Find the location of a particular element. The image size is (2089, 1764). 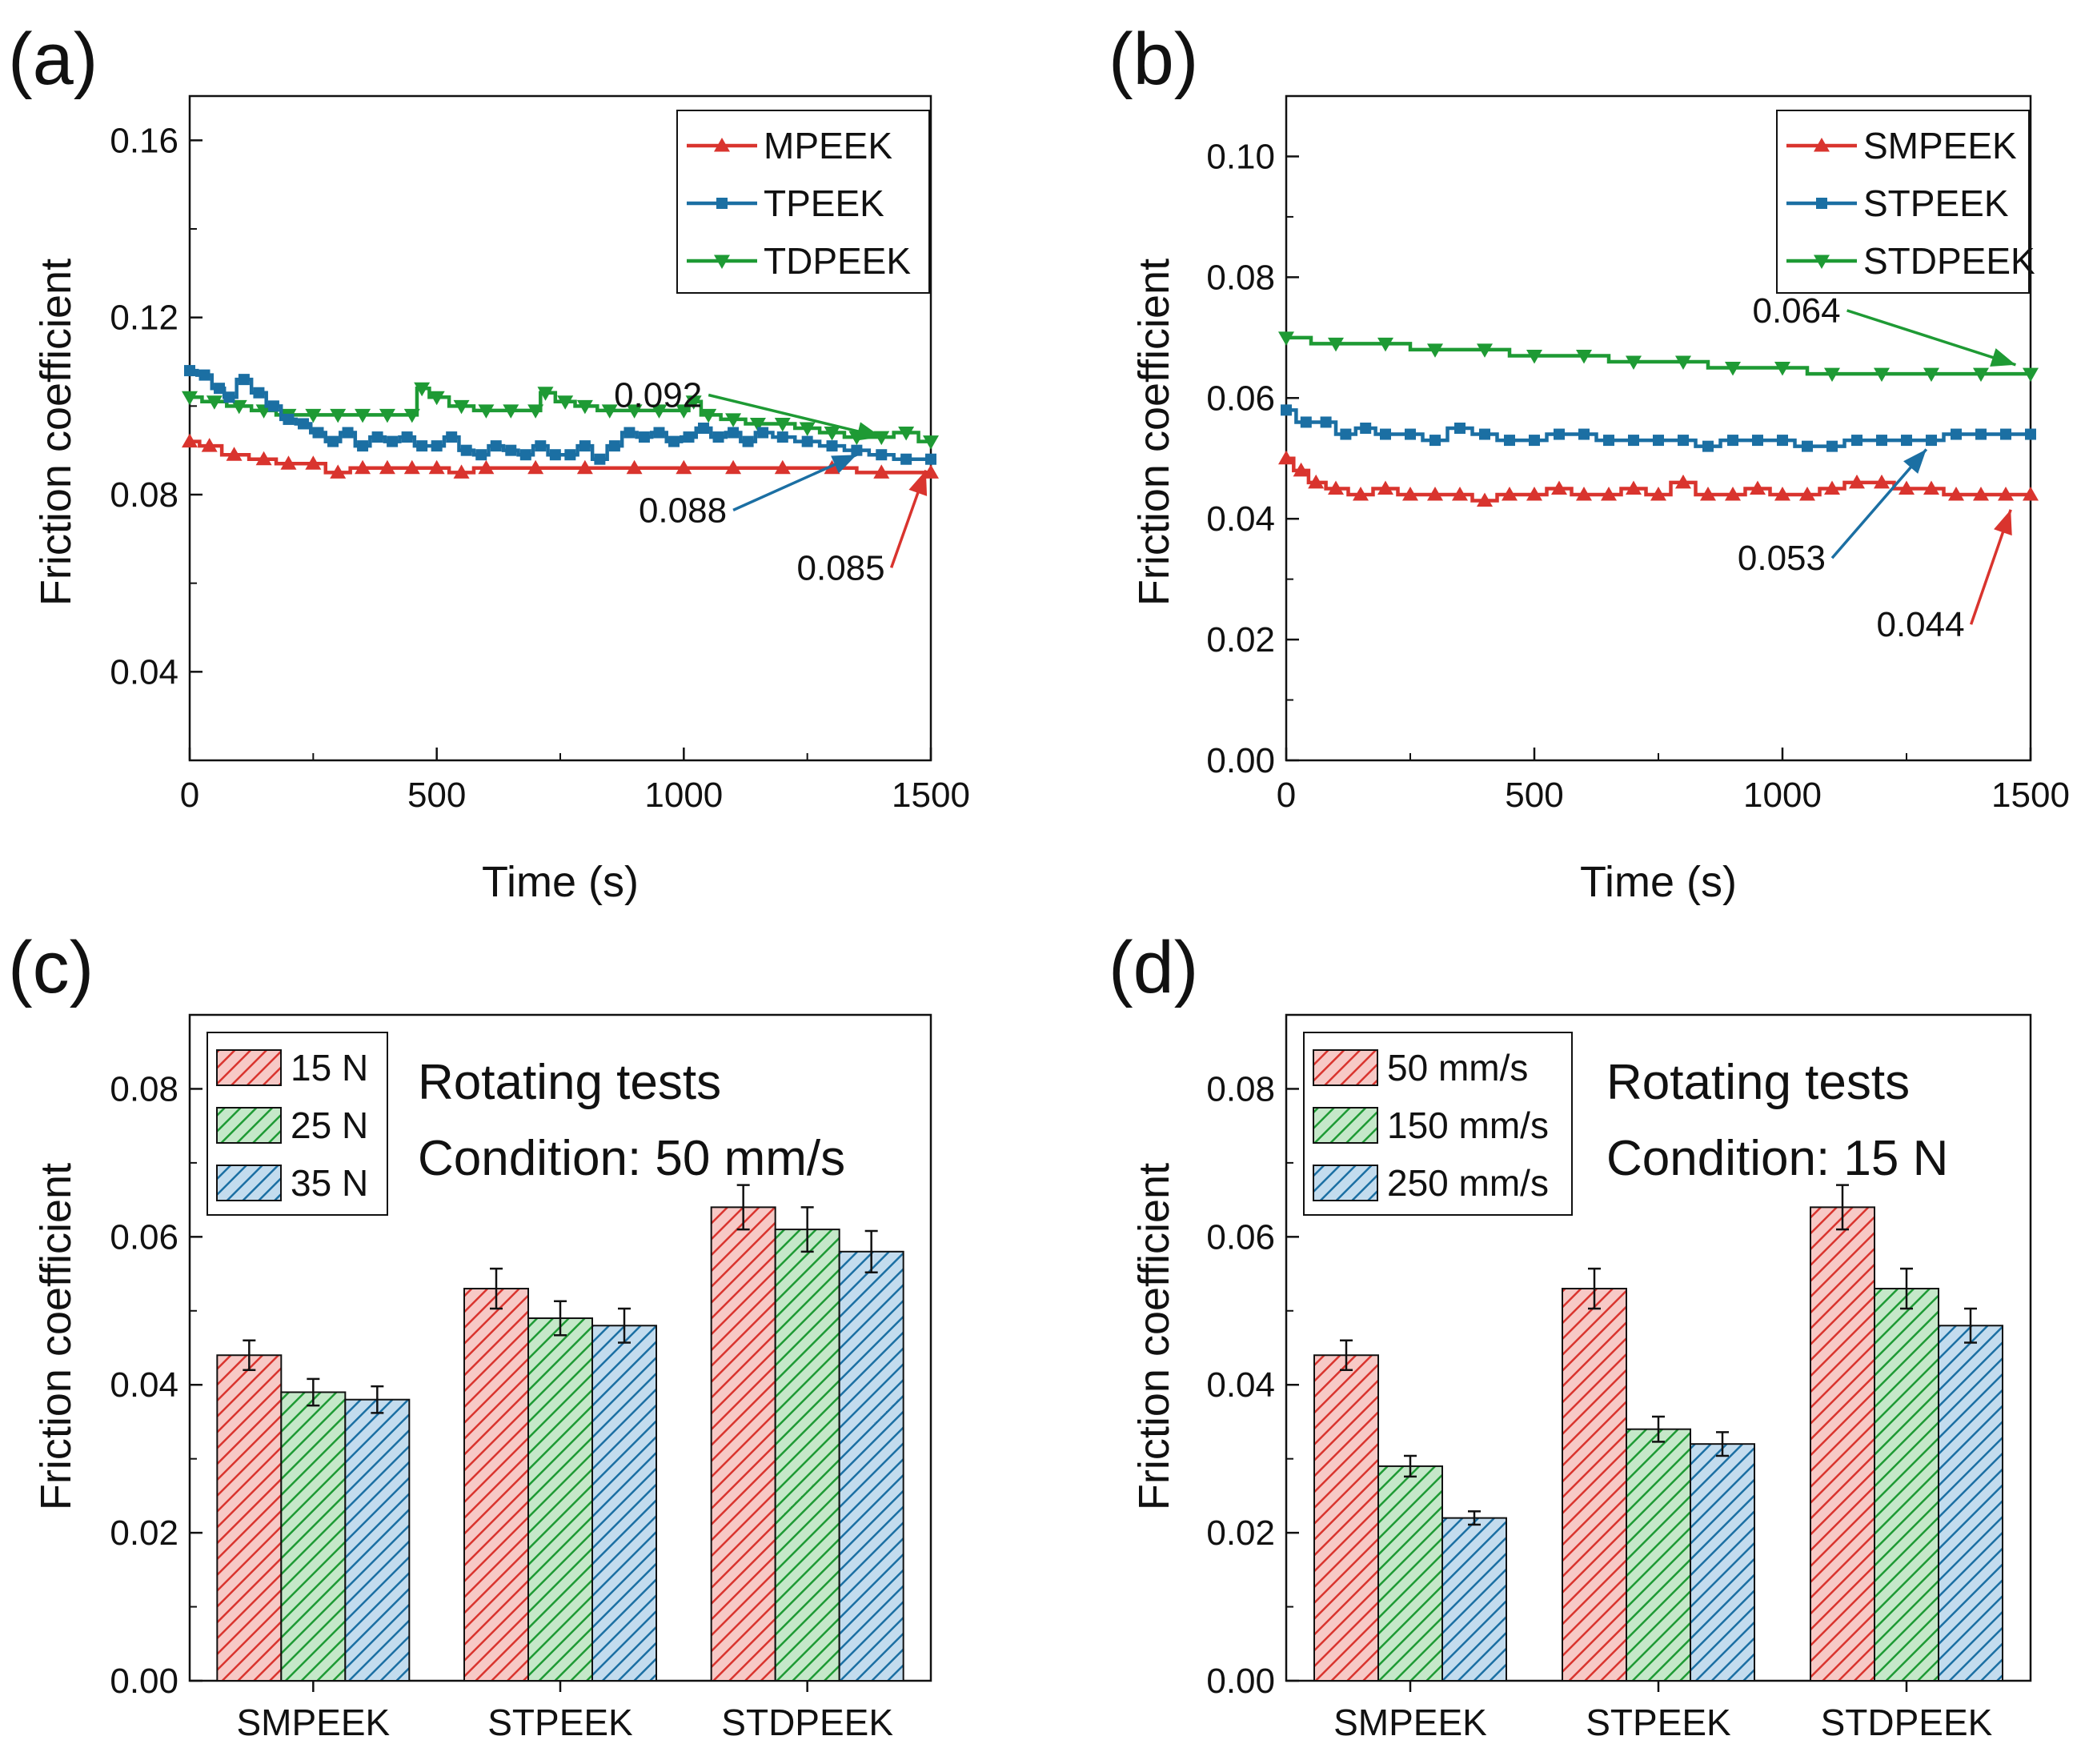

panel-d-legend-label: 50 mm/s is located at coordinates (1457, 1067).